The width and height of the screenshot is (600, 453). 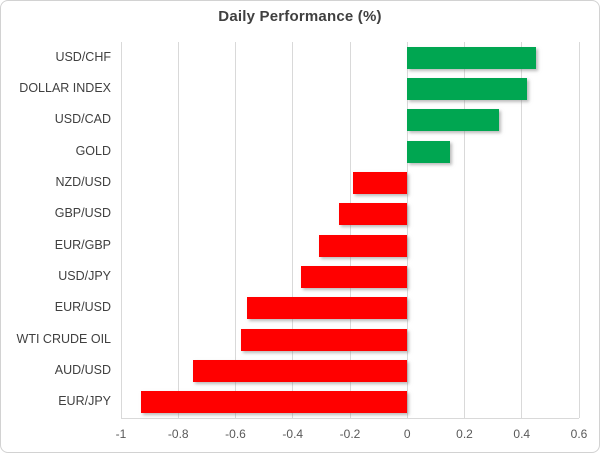 What do you see at coordinates (84, 401) in the screenshot?
I see `category-label-eur-jpy: EUR/JPY` at bounding box center [84, 401].